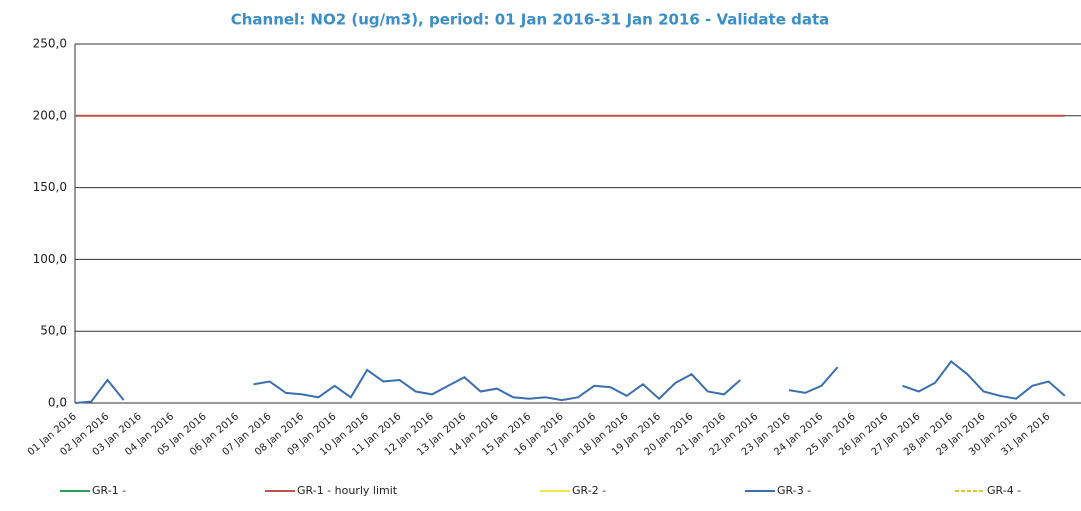  What do you see at coordinates (794, 490) in the screenshot?
I see `legend-label: GR-3 -` at bounding box center [794, 490].